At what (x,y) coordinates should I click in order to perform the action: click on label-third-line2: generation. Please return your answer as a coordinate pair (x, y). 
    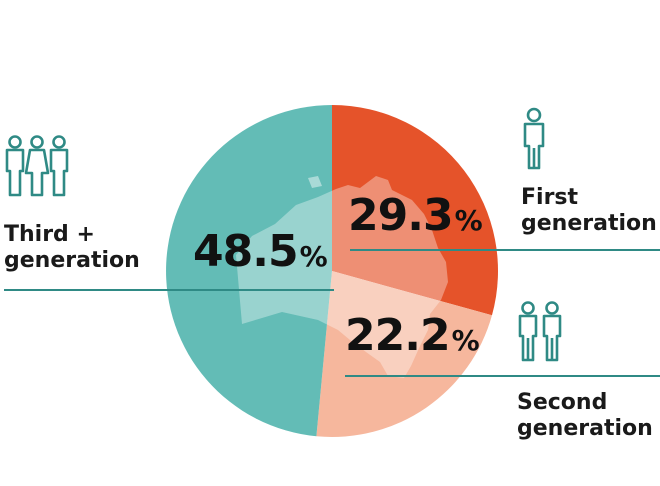
    Looking at the image, I should click on (72, 260).